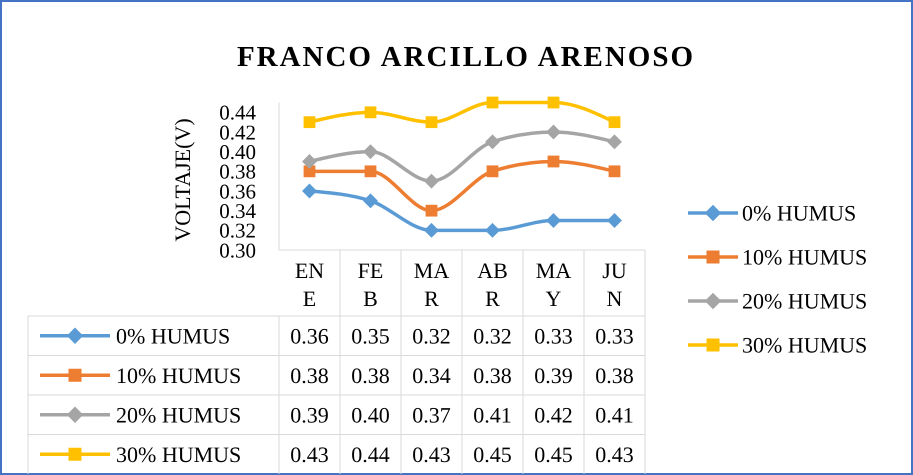 This screenshot has height=475, width=913. I want to click on x-tick-label: ABR, so click(492, 284).